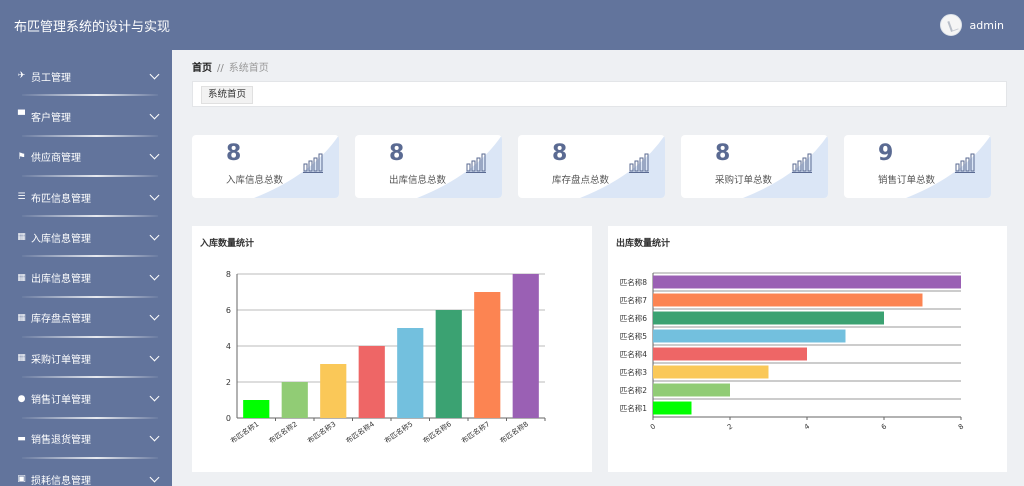 The width and height of the screenshot is (1024, 486). Describe the element at coordinates (437, 432) in the screenshot. I see `x-tick-label: 布匹名称6` at that location.